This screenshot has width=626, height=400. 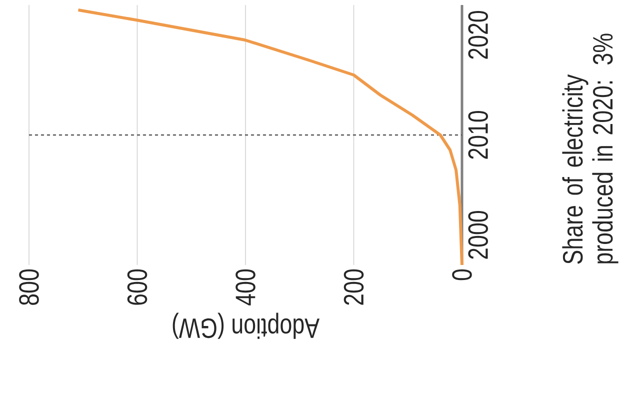 I want to click on y-tick-label: 2010, so click(x=478, y=134).